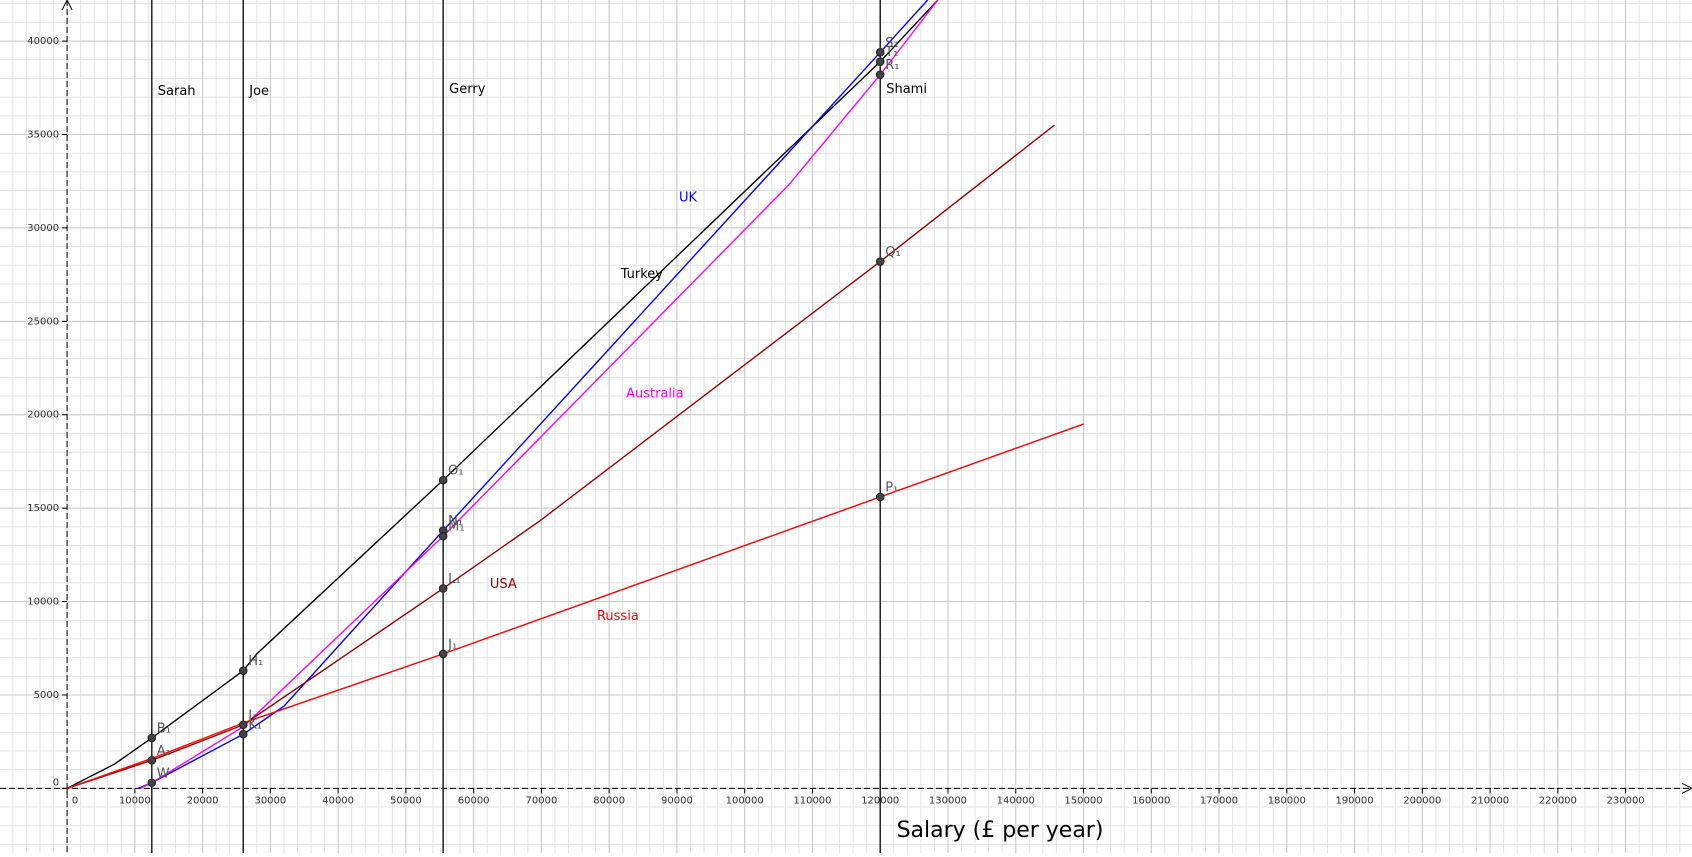 This screenshot has height=857, width=1692. What do you see at coordinates (609, 800) in the screenshot?
I see `x-tick-label: 80000` at bounding box center [609, 800].